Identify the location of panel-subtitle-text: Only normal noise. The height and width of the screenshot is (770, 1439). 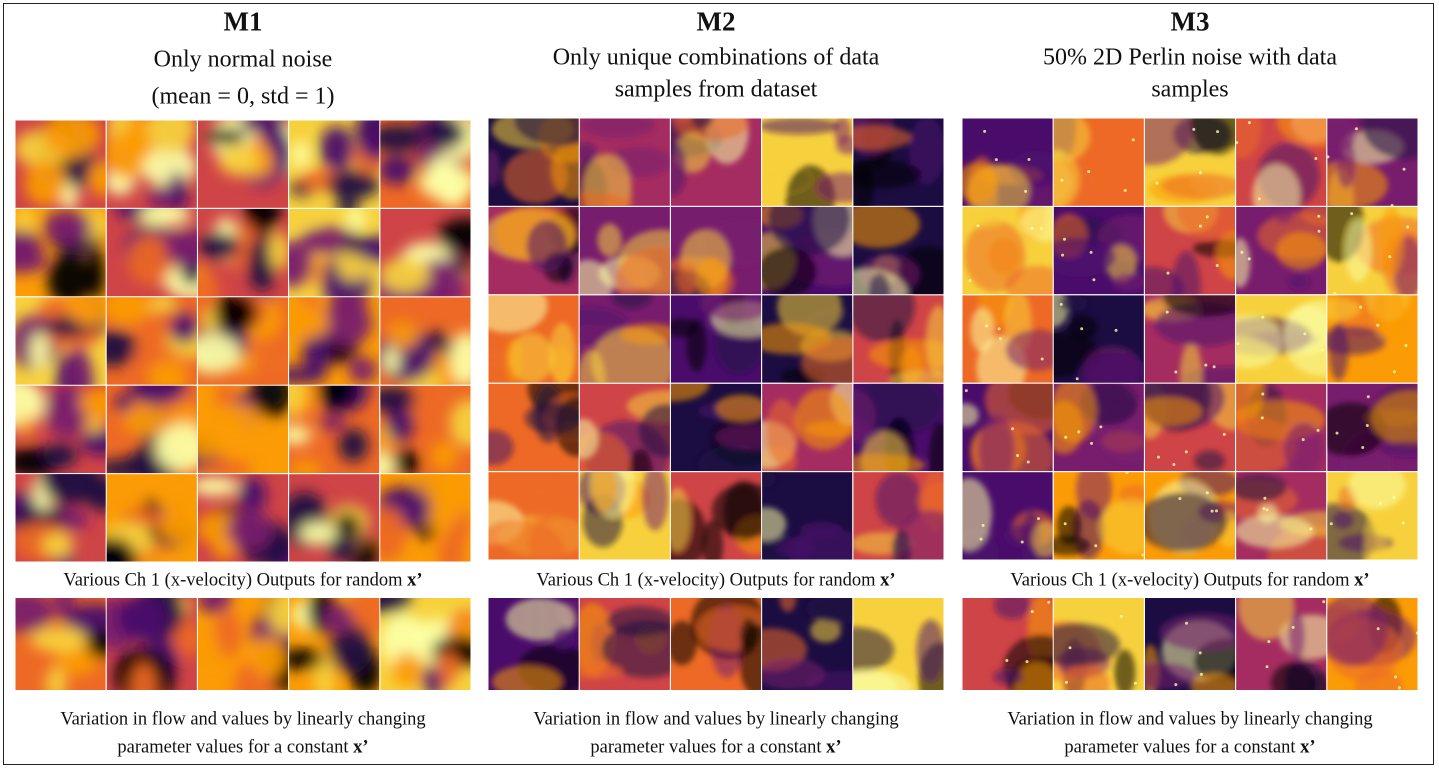
(243, 59).